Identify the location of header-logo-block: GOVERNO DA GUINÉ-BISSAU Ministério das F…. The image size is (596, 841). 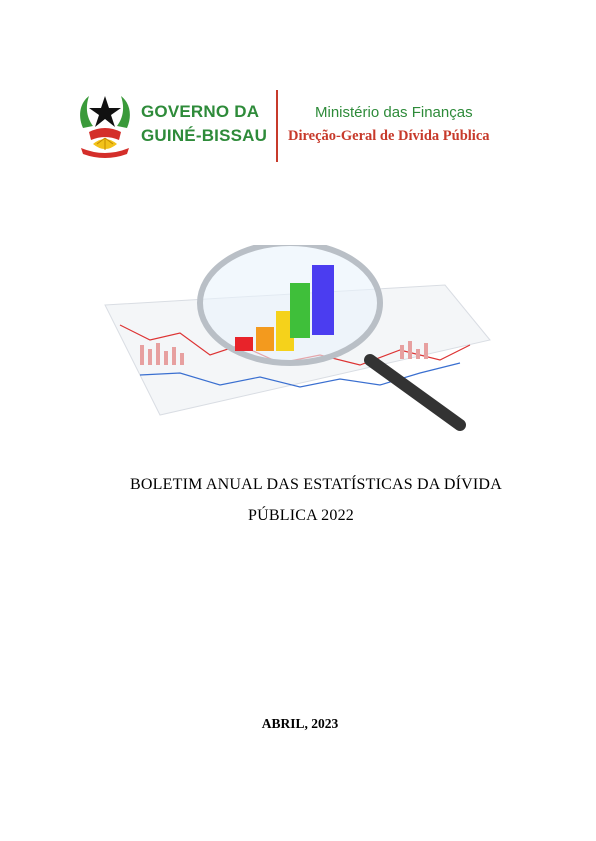
(298, 126).